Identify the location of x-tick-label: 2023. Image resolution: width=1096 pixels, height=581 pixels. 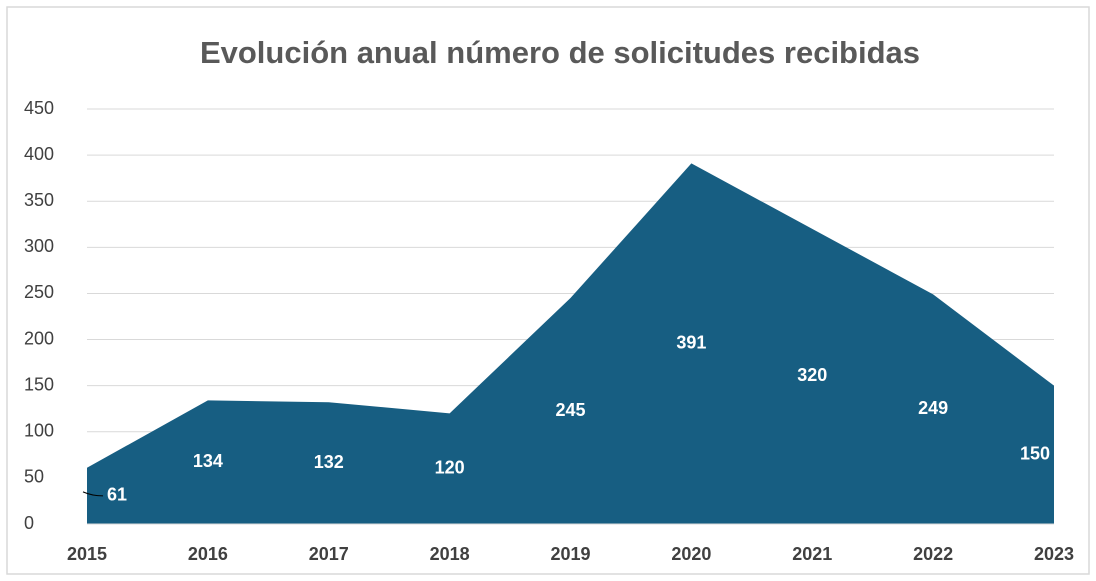
(1054, 554).